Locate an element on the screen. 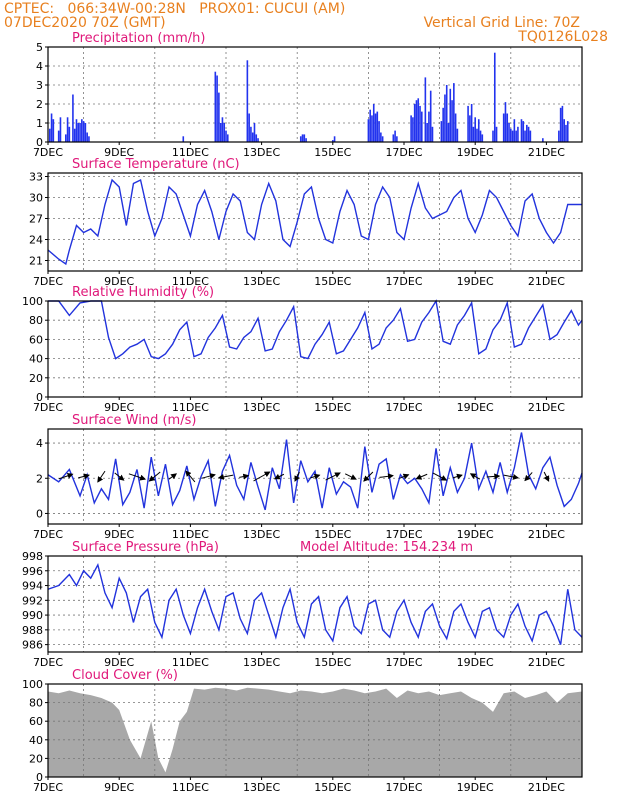 This screenshot has height=800, width=618. y-tick-label-pressure: 992 is located at coordinates (32, 600).